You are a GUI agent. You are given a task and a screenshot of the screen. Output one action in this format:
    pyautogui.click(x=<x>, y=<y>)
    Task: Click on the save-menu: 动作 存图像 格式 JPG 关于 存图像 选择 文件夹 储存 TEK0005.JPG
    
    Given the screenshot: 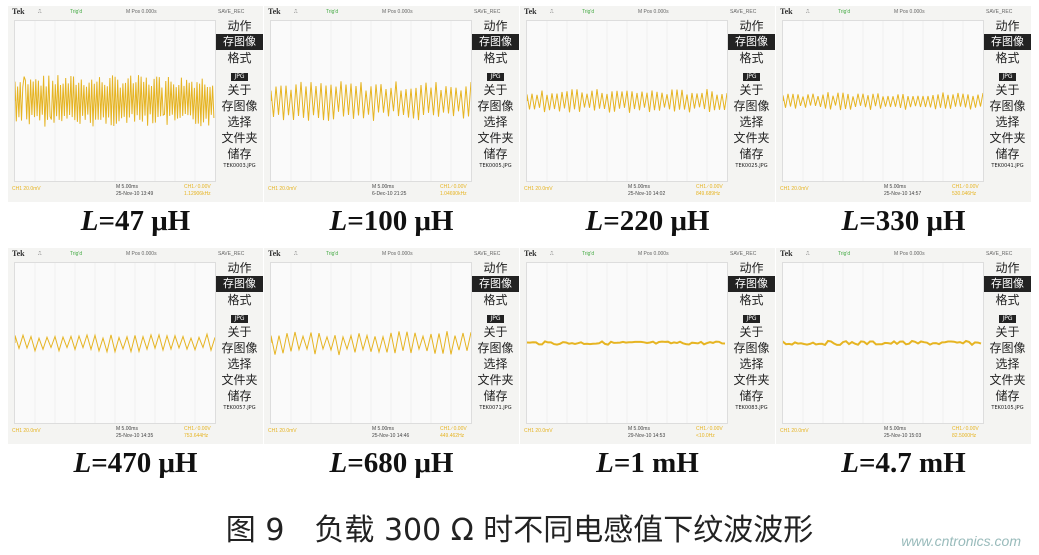 What is the action you would take?
    pyautogui.click(x=495, y=100)
    